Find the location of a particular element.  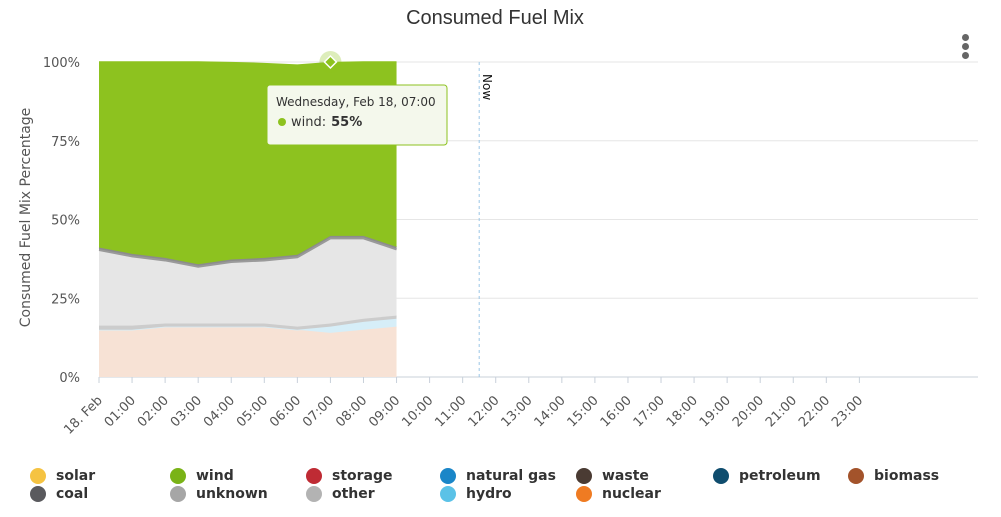

legend-label: coal is located at coordinates (72, 494).